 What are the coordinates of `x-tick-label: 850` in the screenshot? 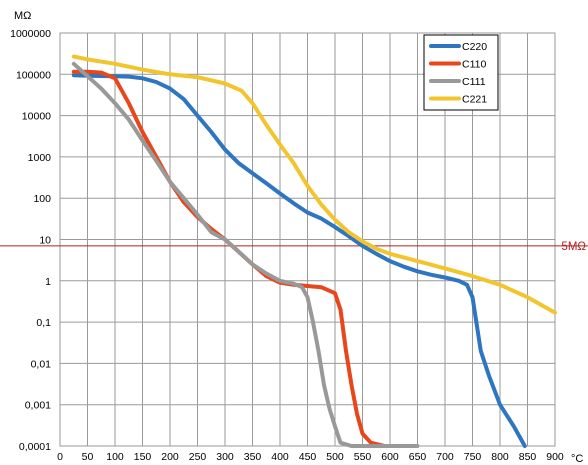 It's located at (528, 457).